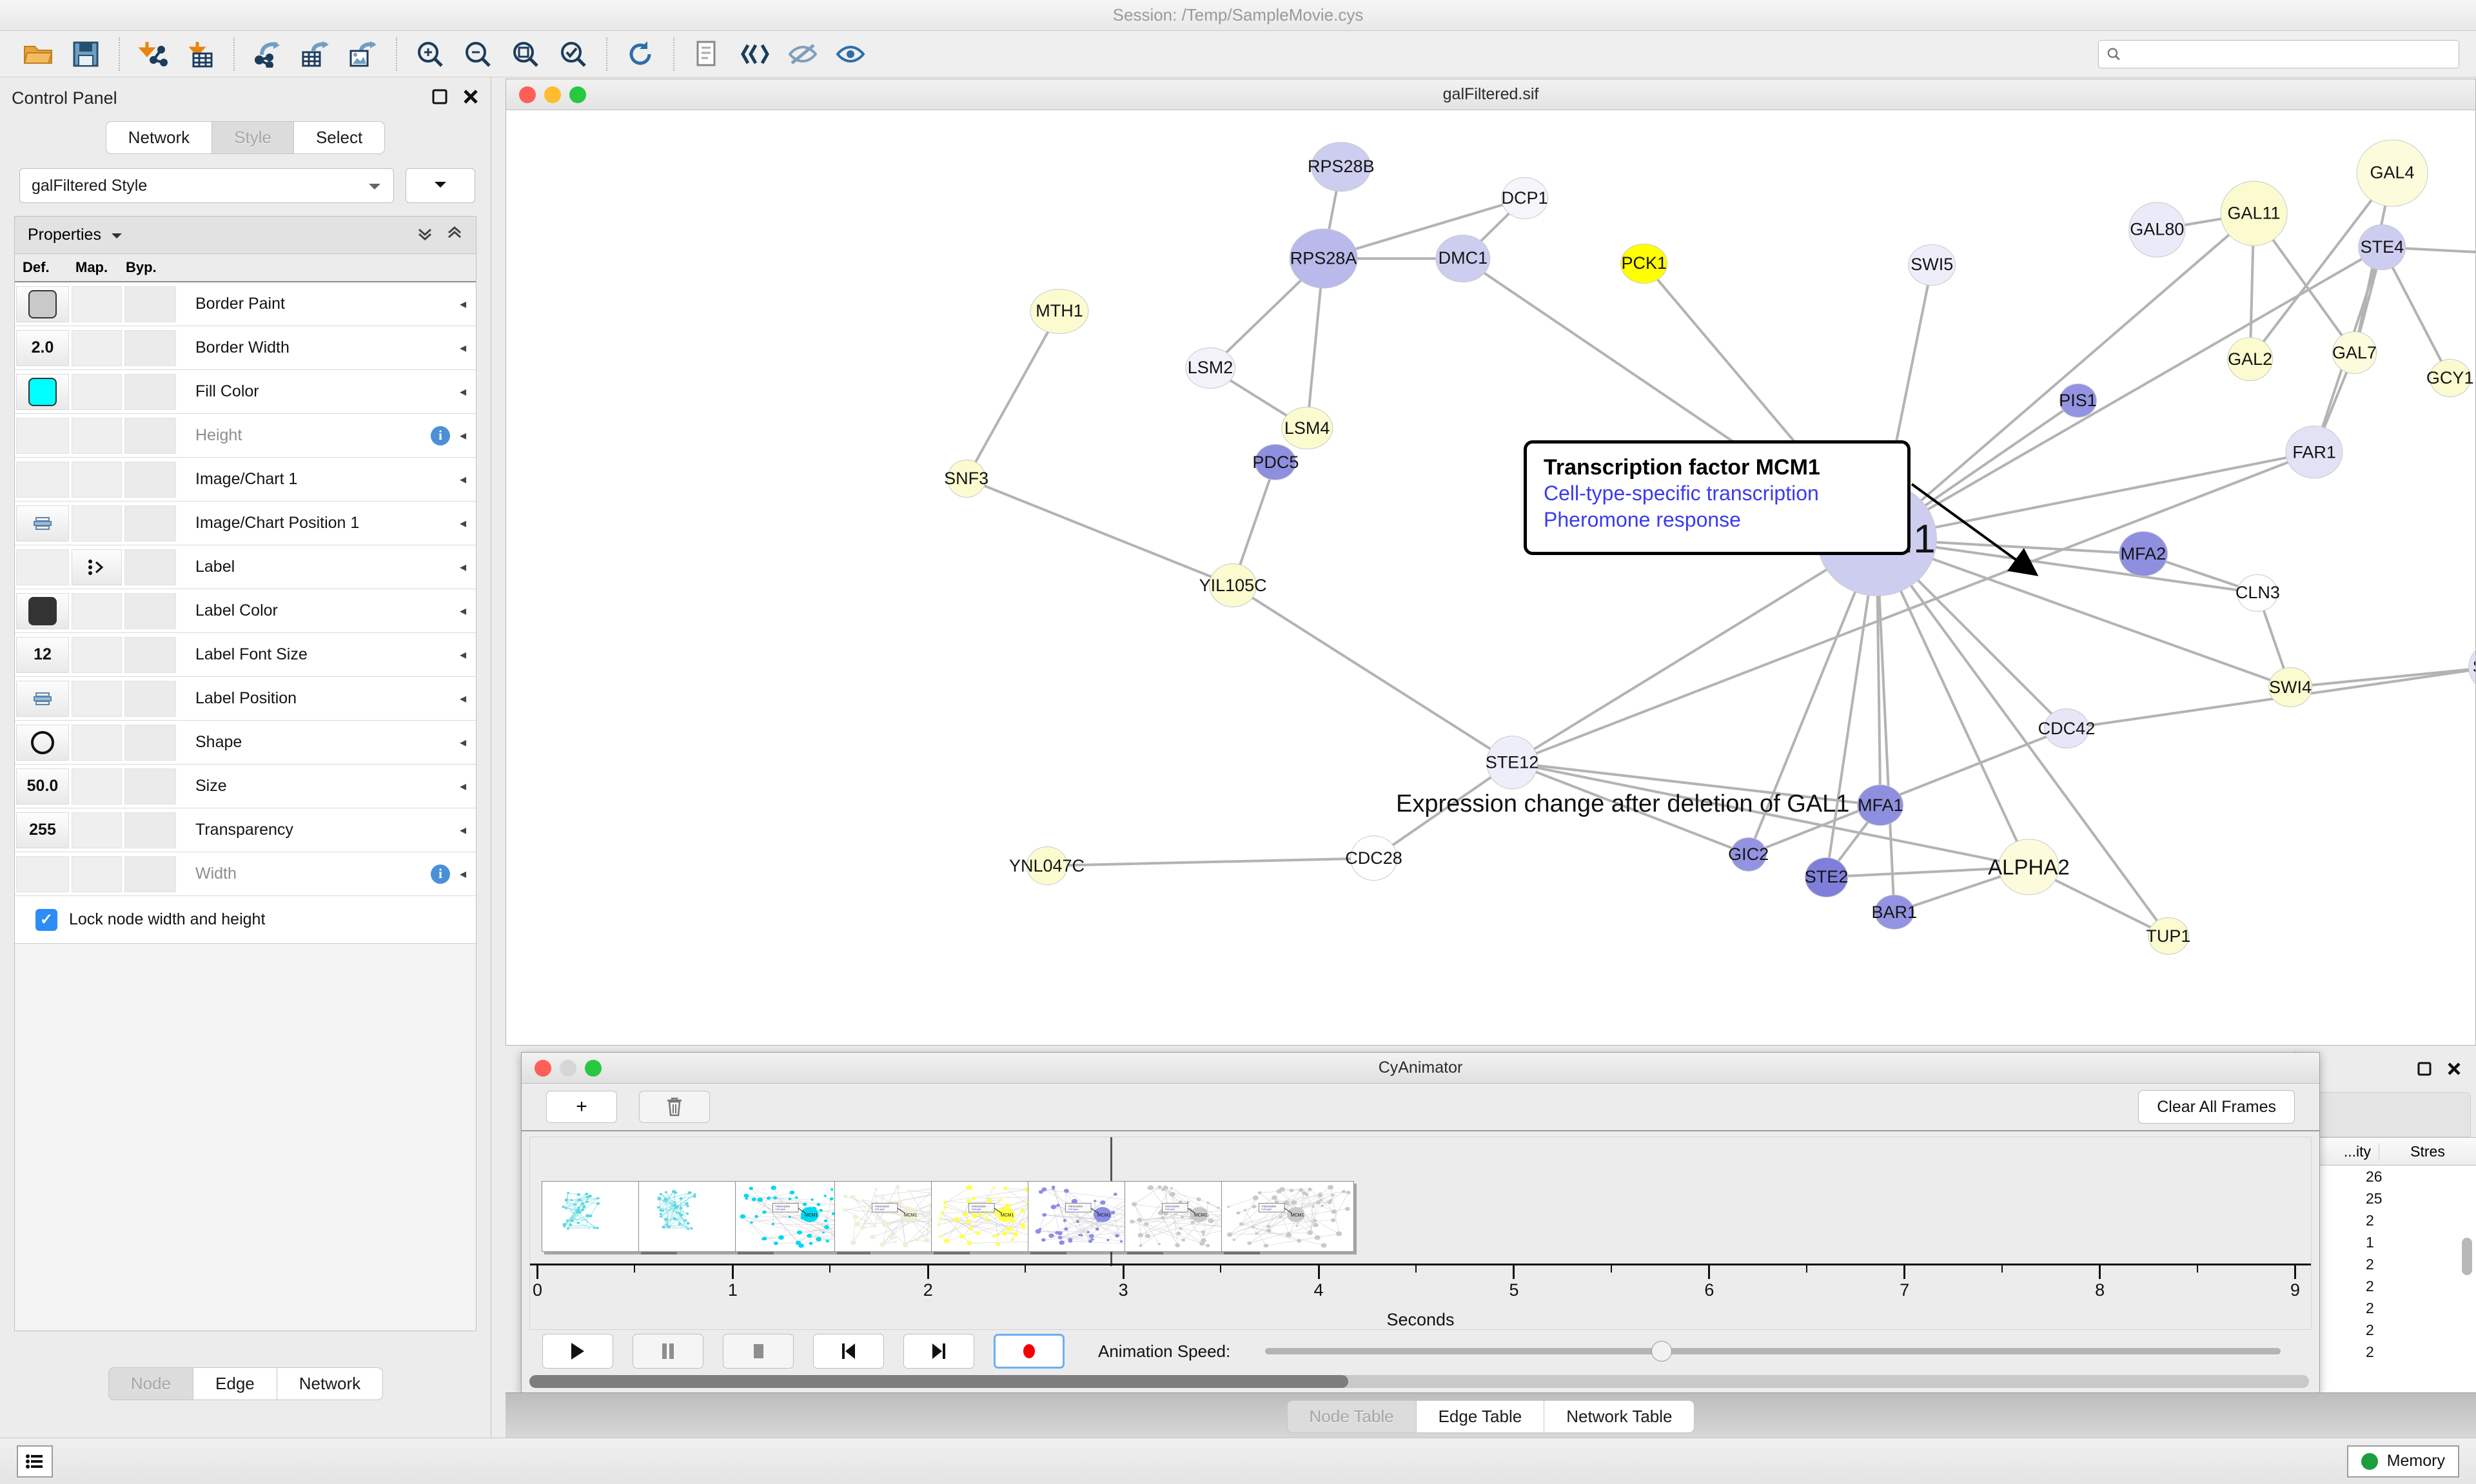 The height and width of the screenshot is (1484, 2476). Describe the element at coordinates (2454, 1070) in the screenshot. I see `close-icon` at that location.